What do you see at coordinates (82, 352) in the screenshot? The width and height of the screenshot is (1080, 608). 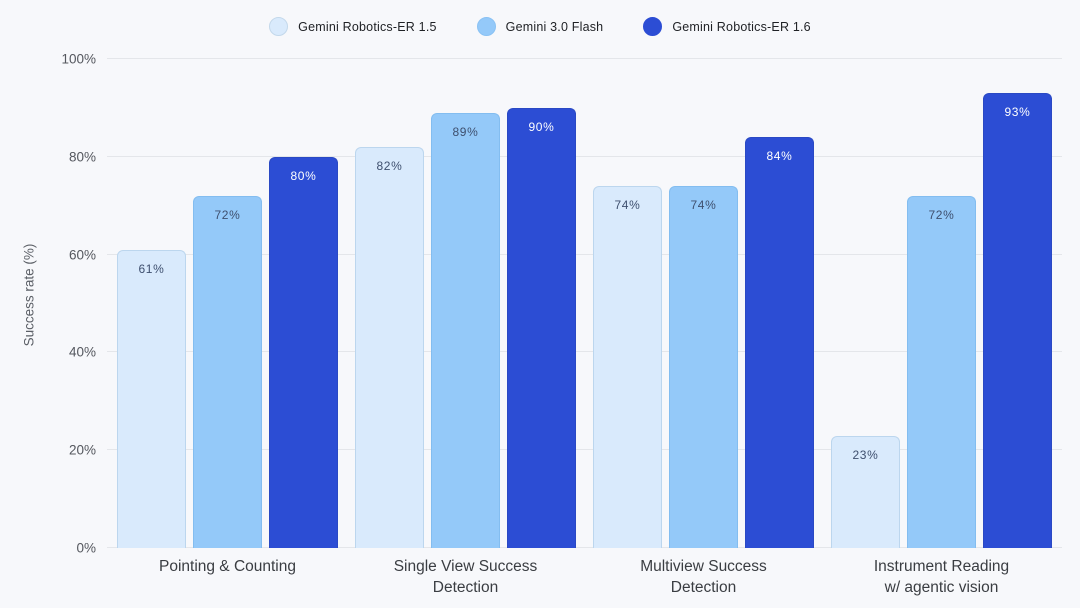 I see `y-tick-label: 40%` at bounding box center [82, 352].